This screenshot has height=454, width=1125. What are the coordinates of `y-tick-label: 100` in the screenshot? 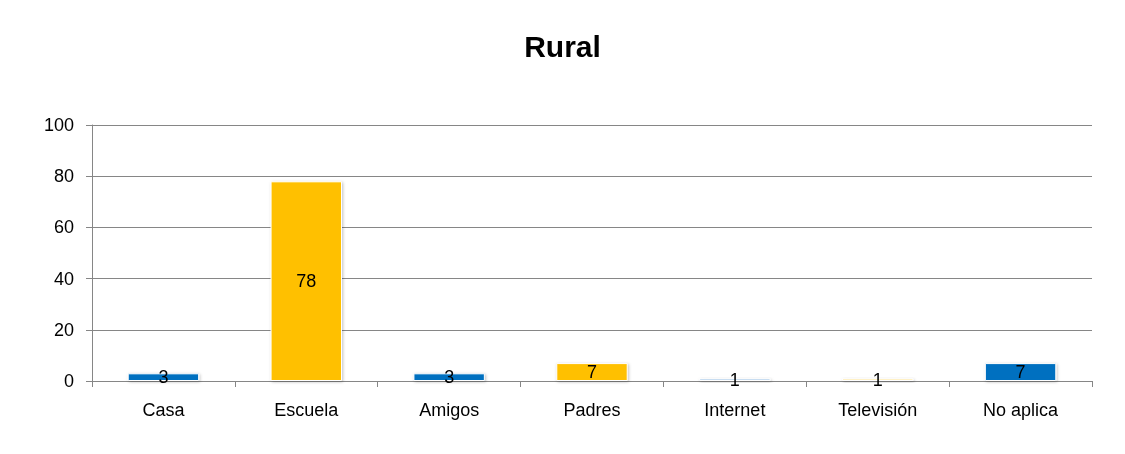 It's located at (58, 125).